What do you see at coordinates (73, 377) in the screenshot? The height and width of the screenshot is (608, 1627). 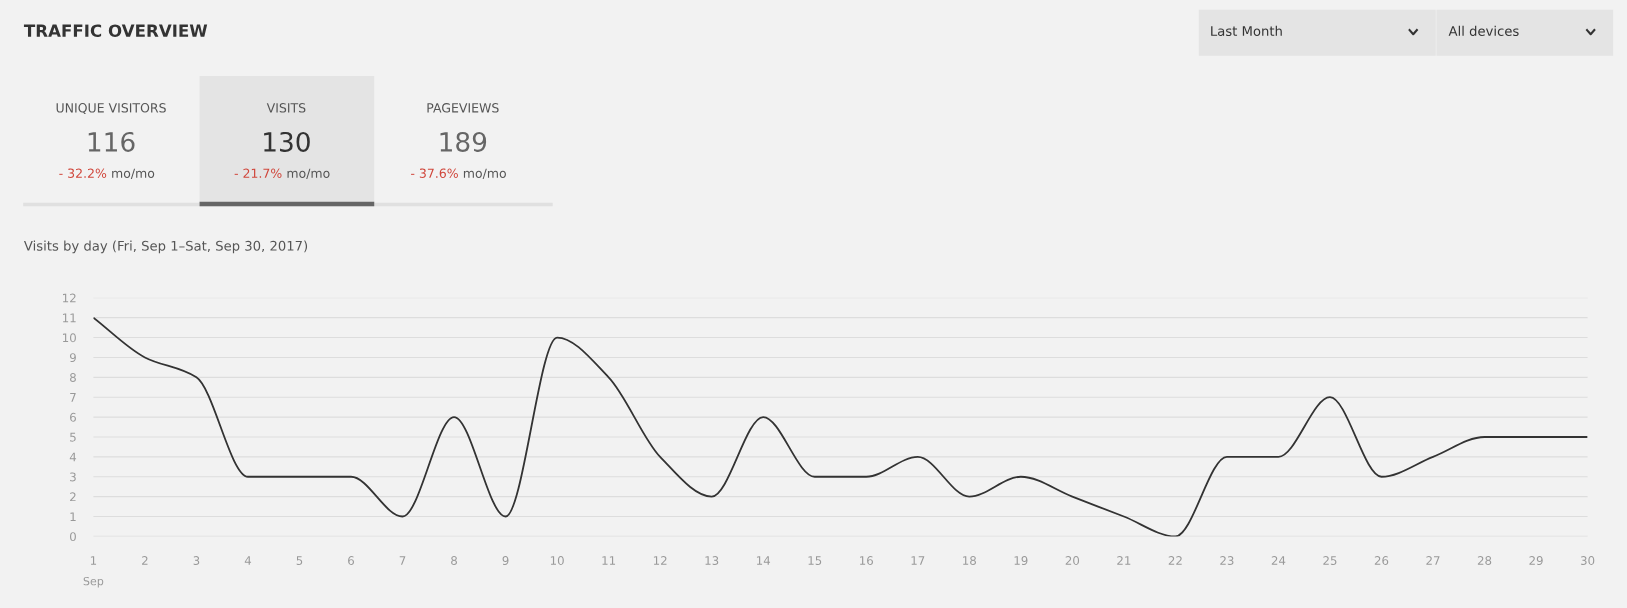 I see `y-tick-label: 8` at bounding box center [73, 377].